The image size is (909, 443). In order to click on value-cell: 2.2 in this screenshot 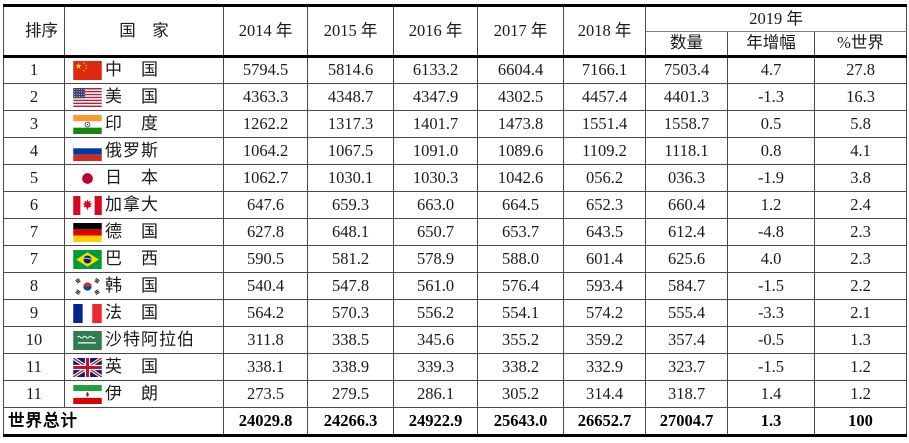, I will do `click(860, 286)`.